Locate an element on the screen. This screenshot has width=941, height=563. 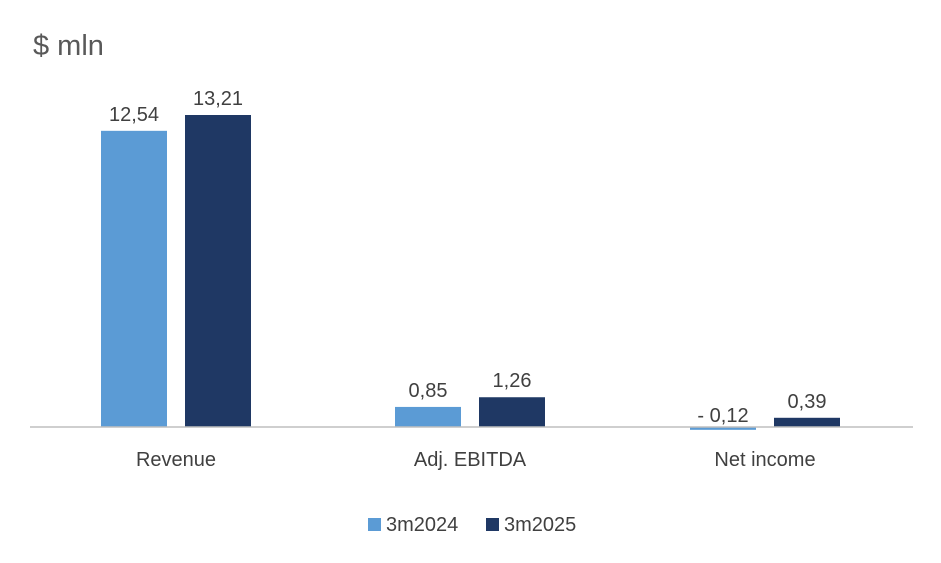
legend-label: 3m2024 is located at coordinates (422, 525).